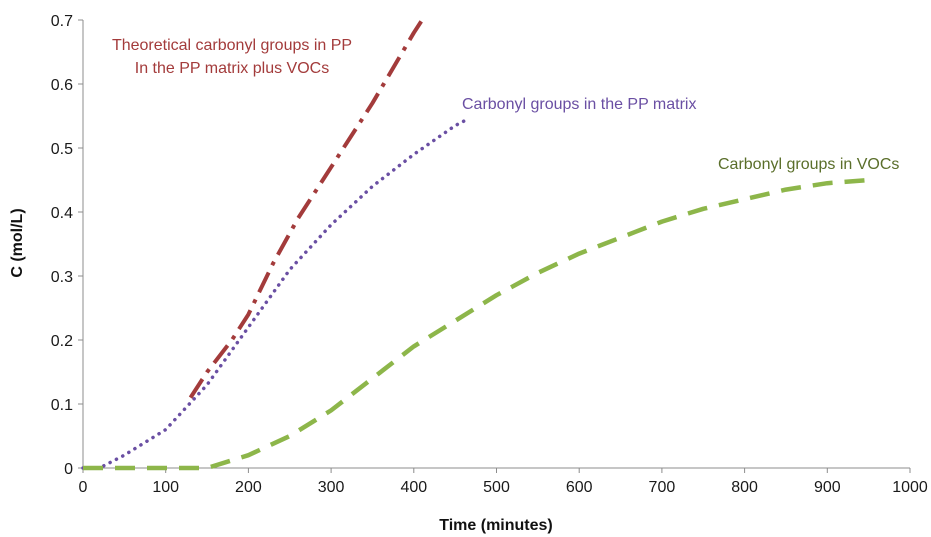  What do you see at coordinates (62, 21) in the screenshot?
I see `y-tick-label: 0.7` at bounding box center [62, 21].